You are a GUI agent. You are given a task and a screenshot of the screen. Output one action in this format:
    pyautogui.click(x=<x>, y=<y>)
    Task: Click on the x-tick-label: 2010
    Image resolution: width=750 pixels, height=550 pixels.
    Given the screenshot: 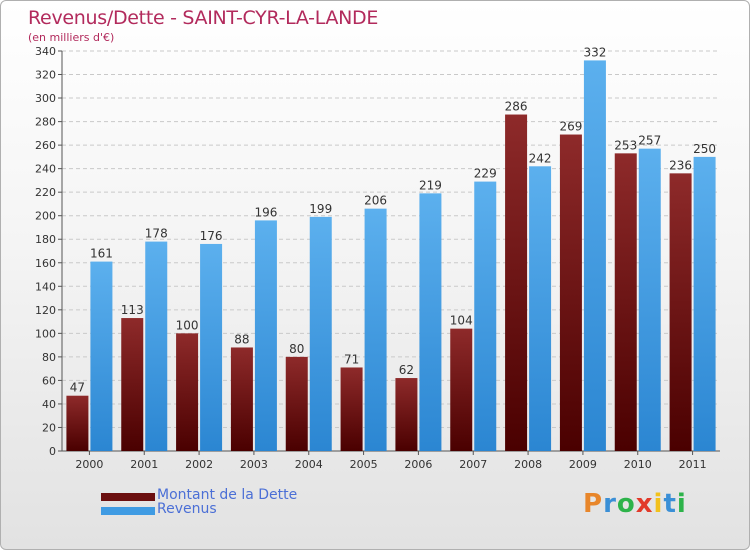 What is the action you would take?
    pyautogui.click(x=638, y=464)
    